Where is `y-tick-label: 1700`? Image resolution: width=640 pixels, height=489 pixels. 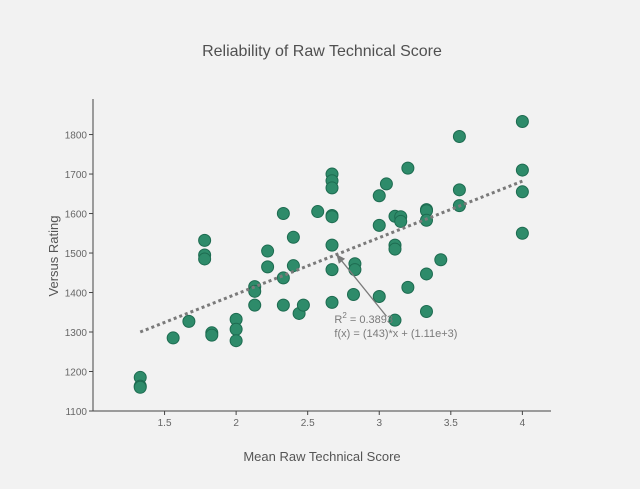 y-tick-label: 1700 is located at coordinates (76, 175).